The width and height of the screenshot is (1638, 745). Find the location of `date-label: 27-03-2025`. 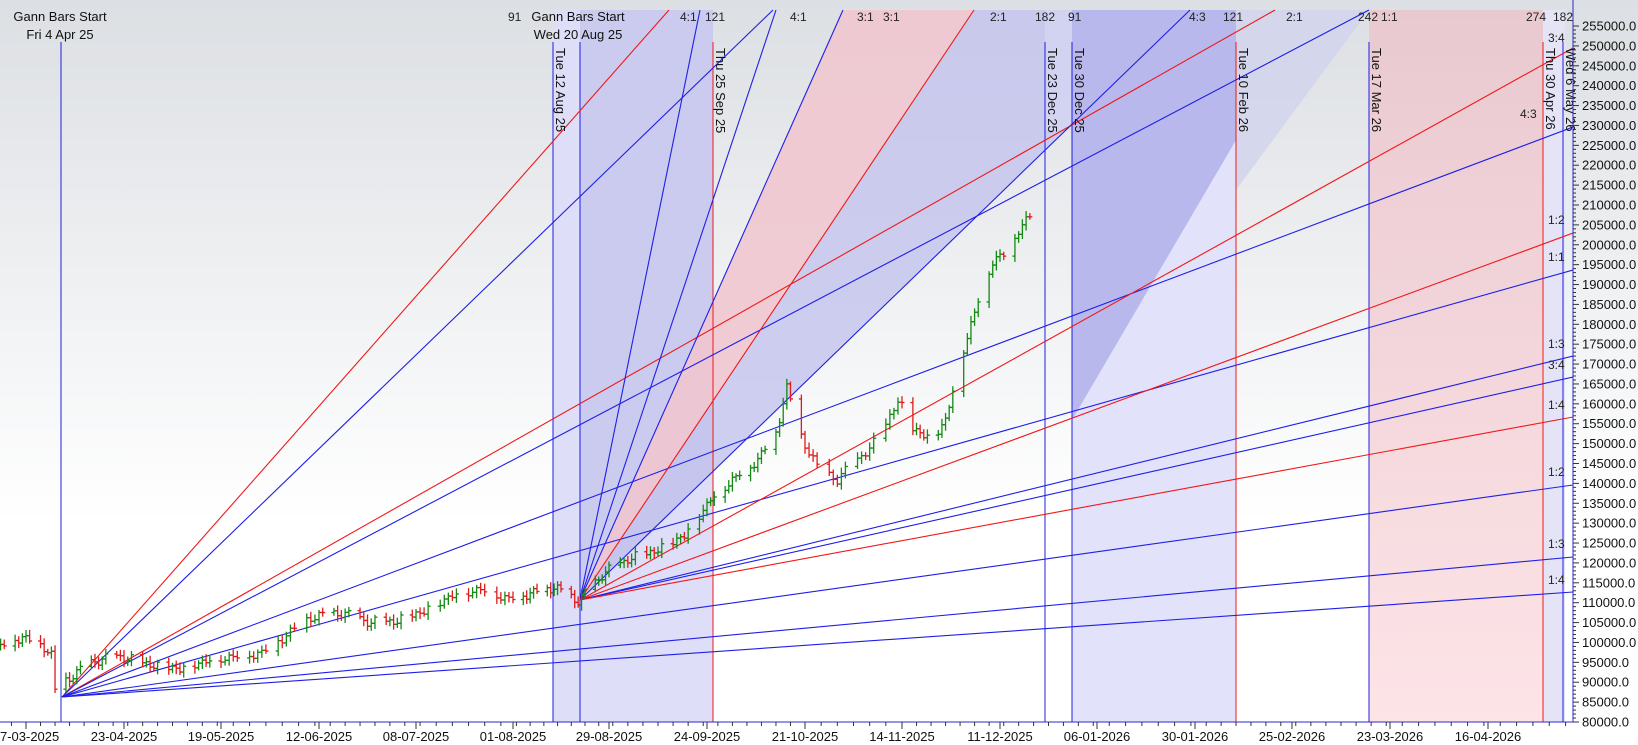

date-label: 27-03-2025 is located at coordinates (29, 736).